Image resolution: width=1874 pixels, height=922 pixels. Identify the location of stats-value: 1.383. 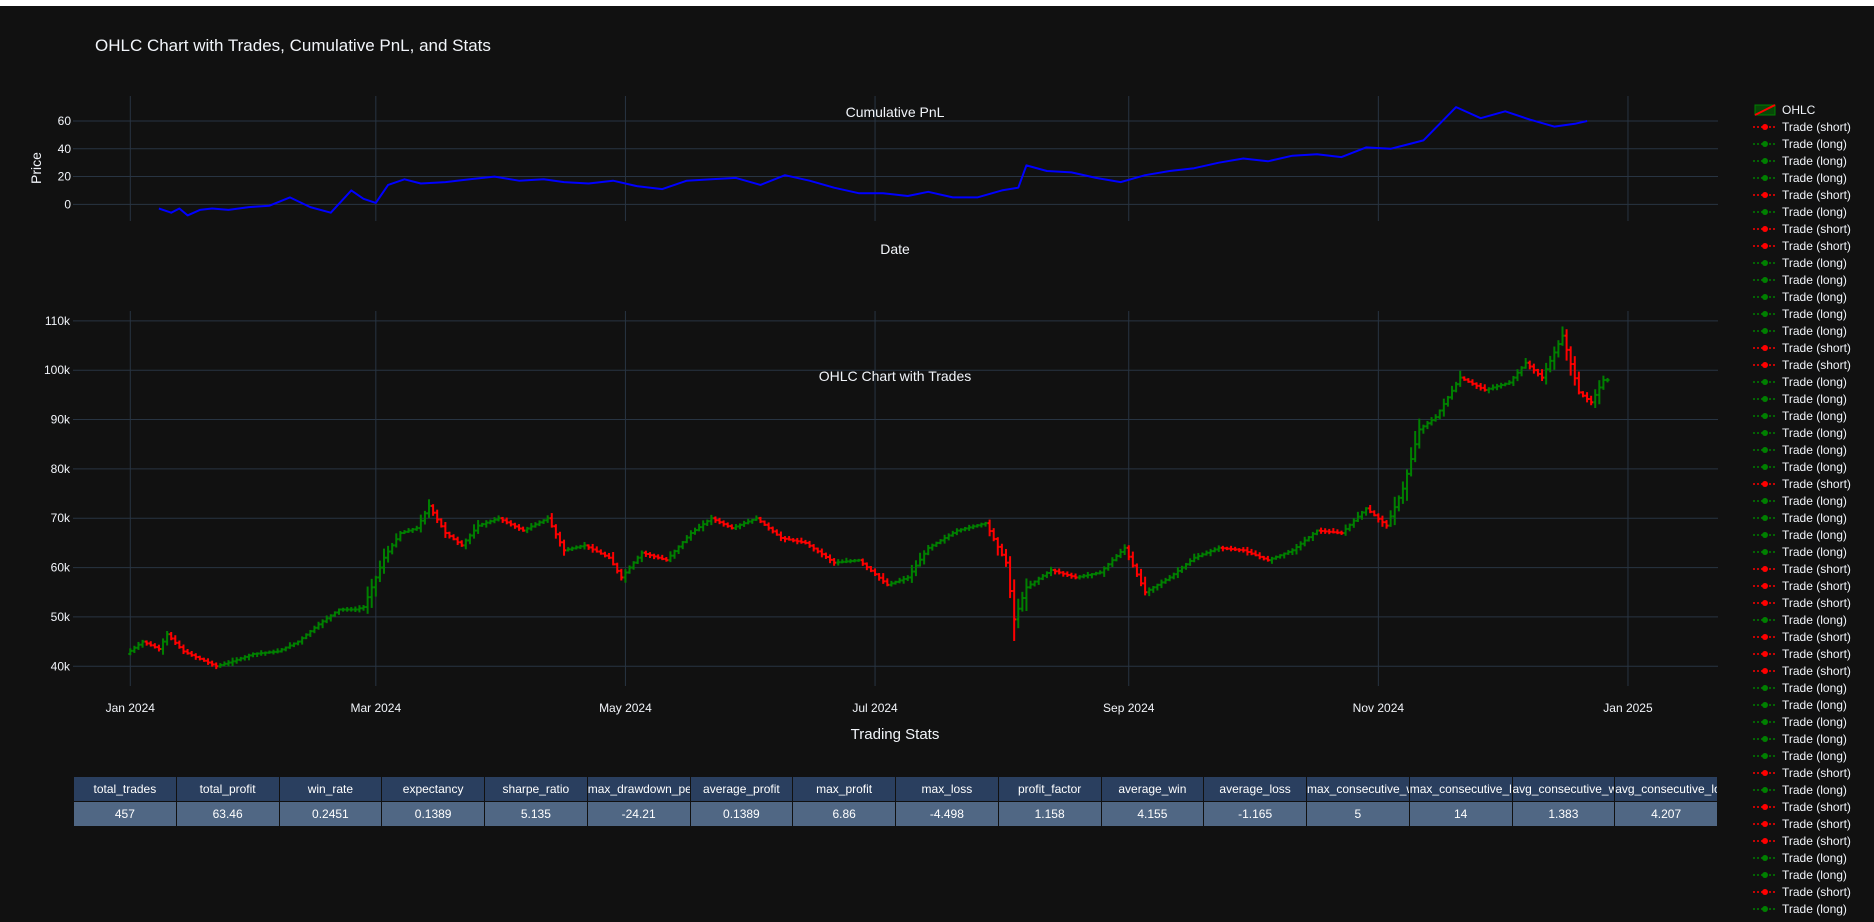
(1563, 814).